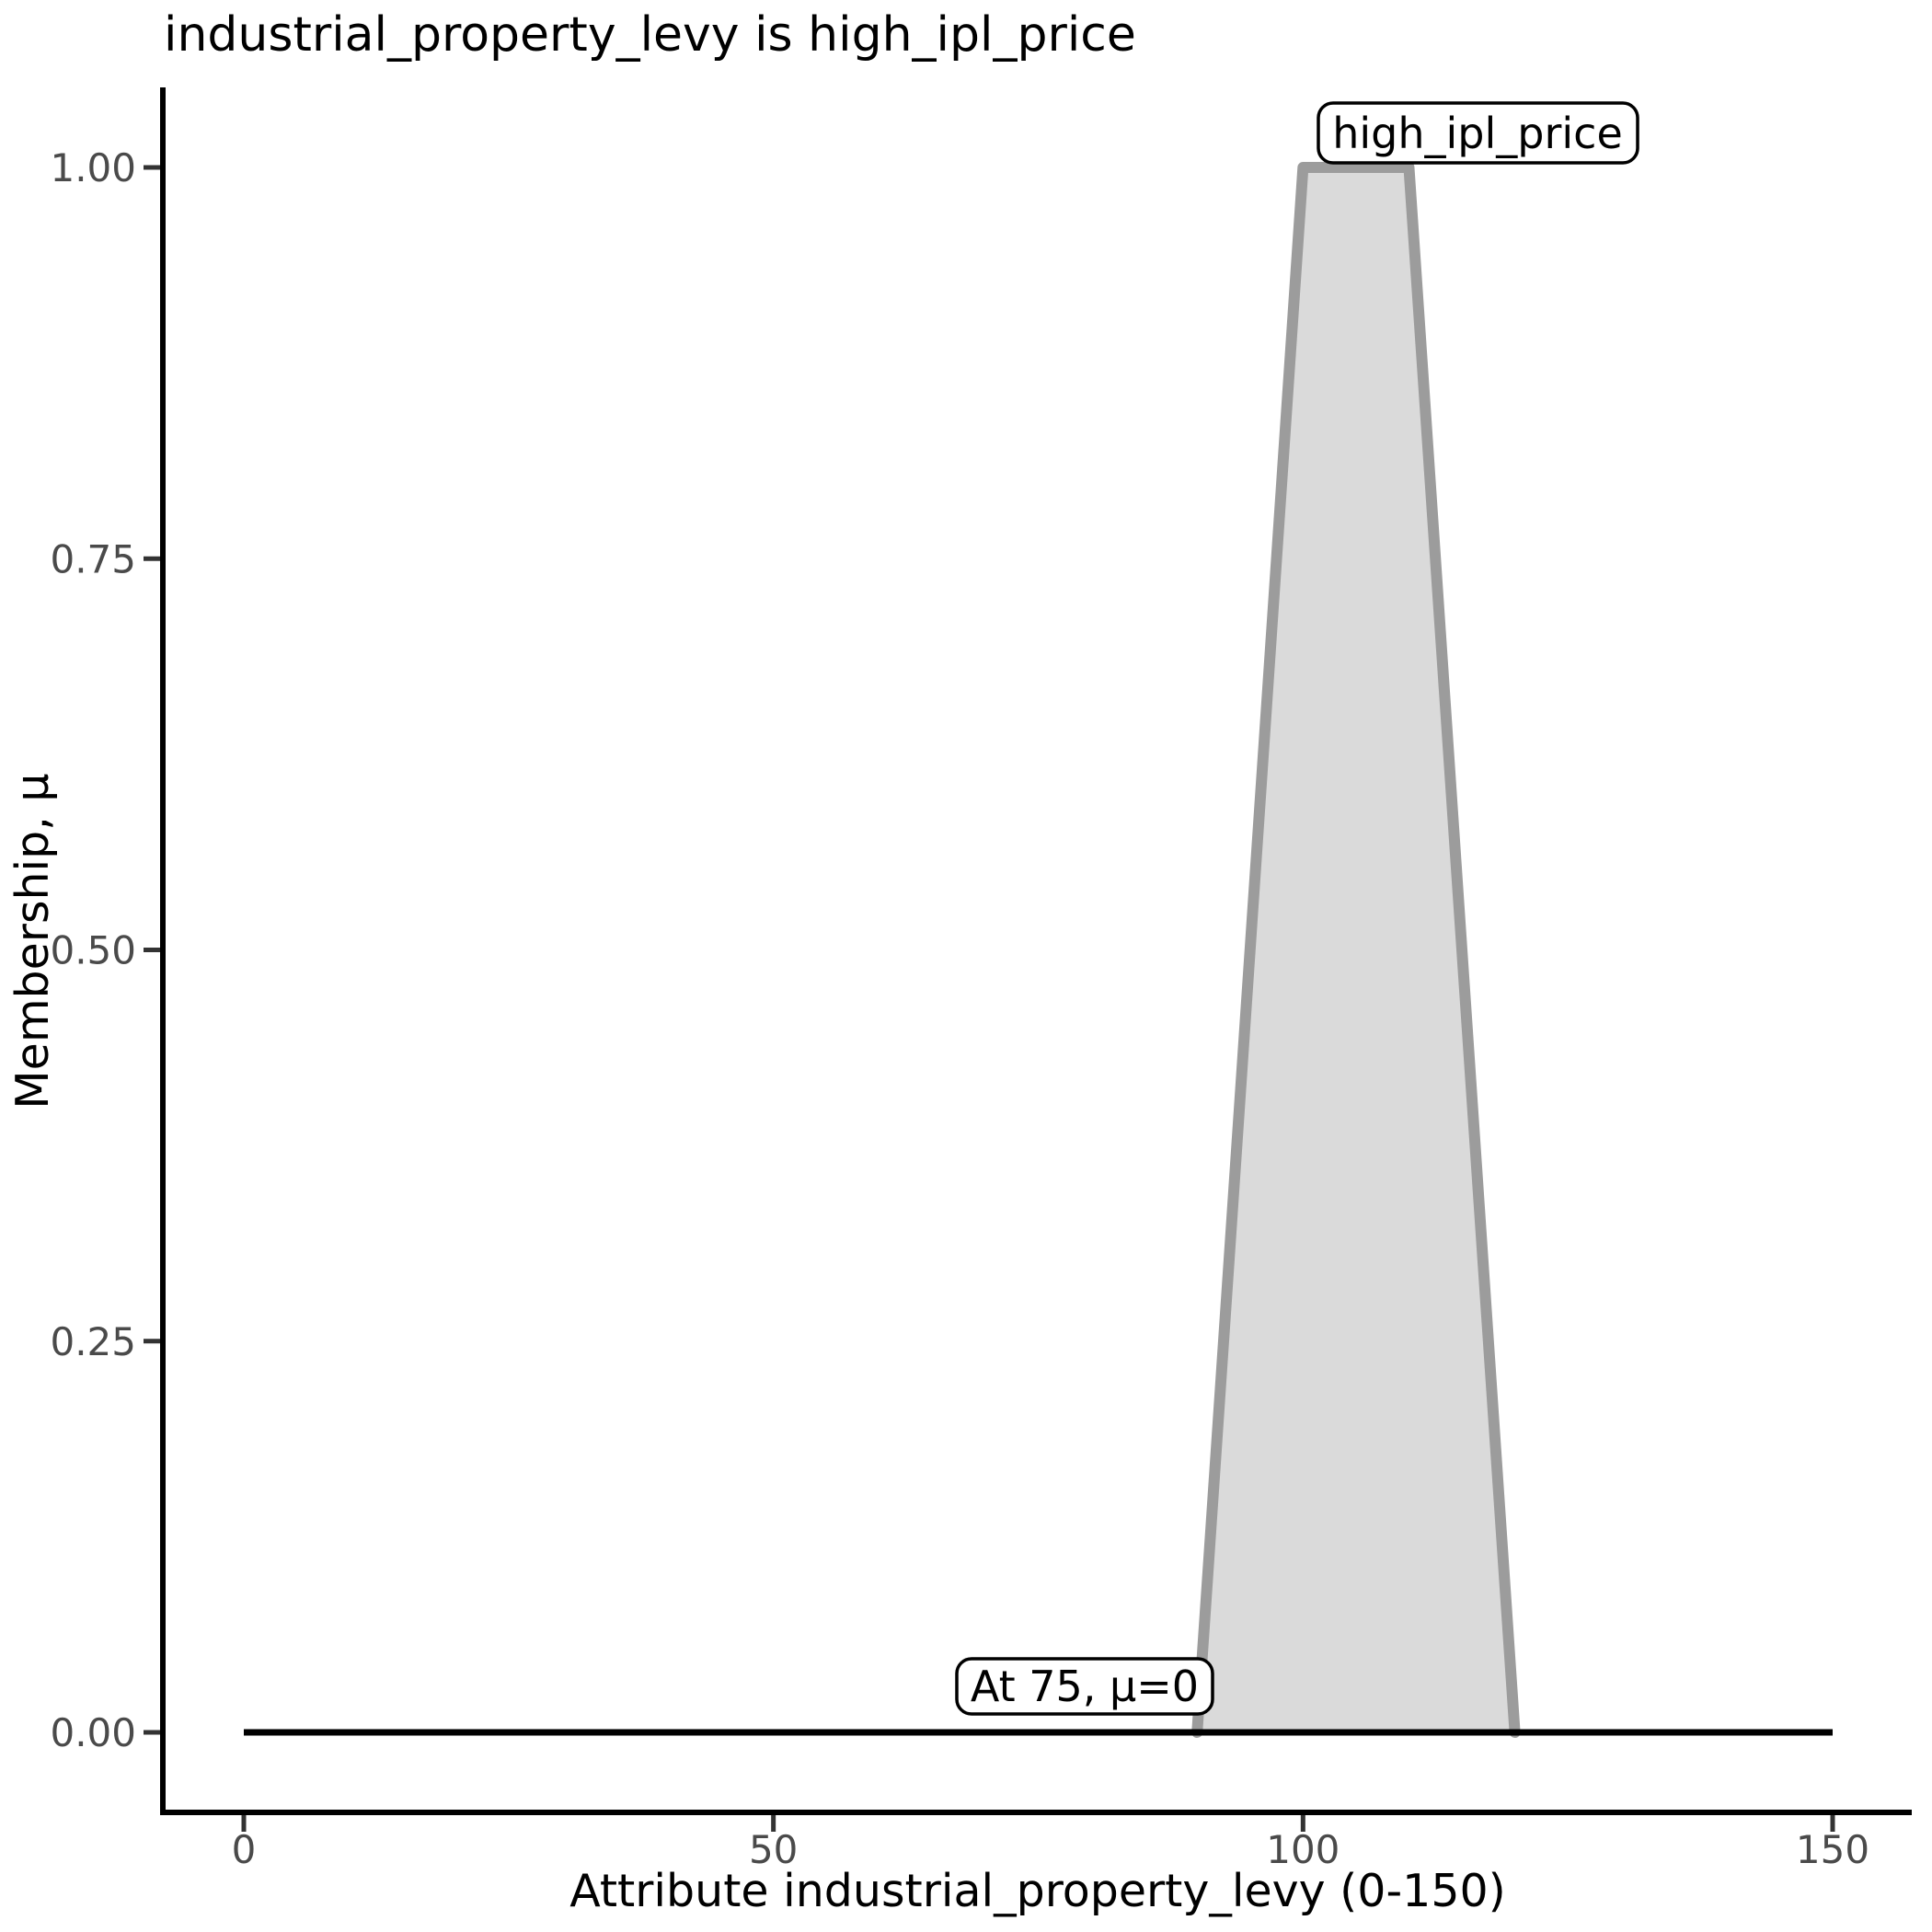  What do you see at coordinates (93, 951) in the screenshot?
I see `y-tick-label: 0.50` at bounding box center [93, 951].